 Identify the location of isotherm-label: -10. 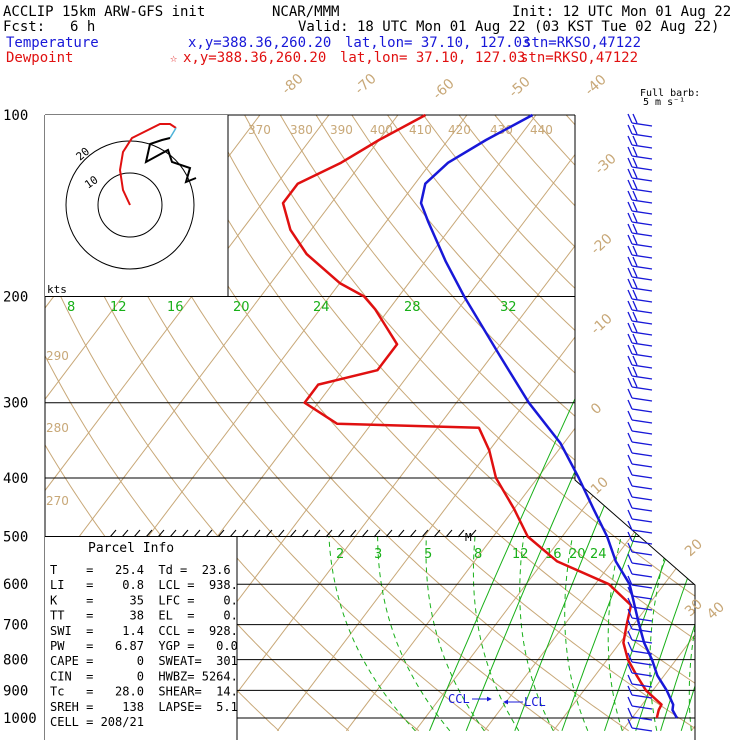
(602, 324).